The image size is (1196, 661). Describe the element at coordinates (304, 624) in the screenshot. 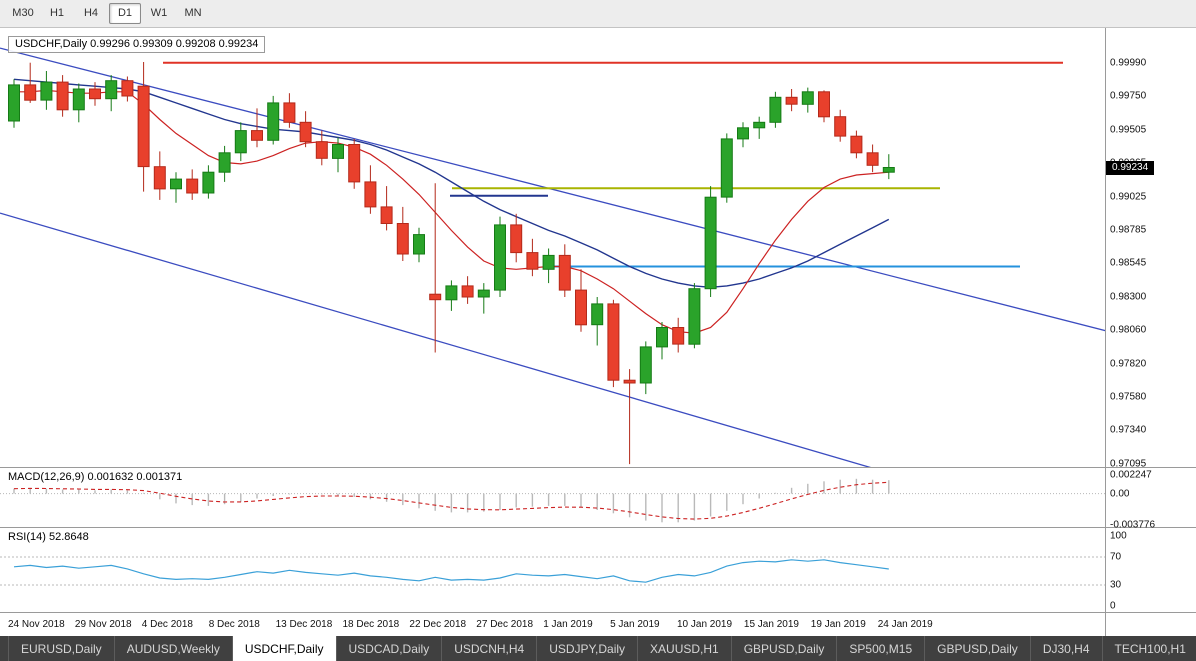

I see `date-axis-label: 13 Dec 2018` at that location.